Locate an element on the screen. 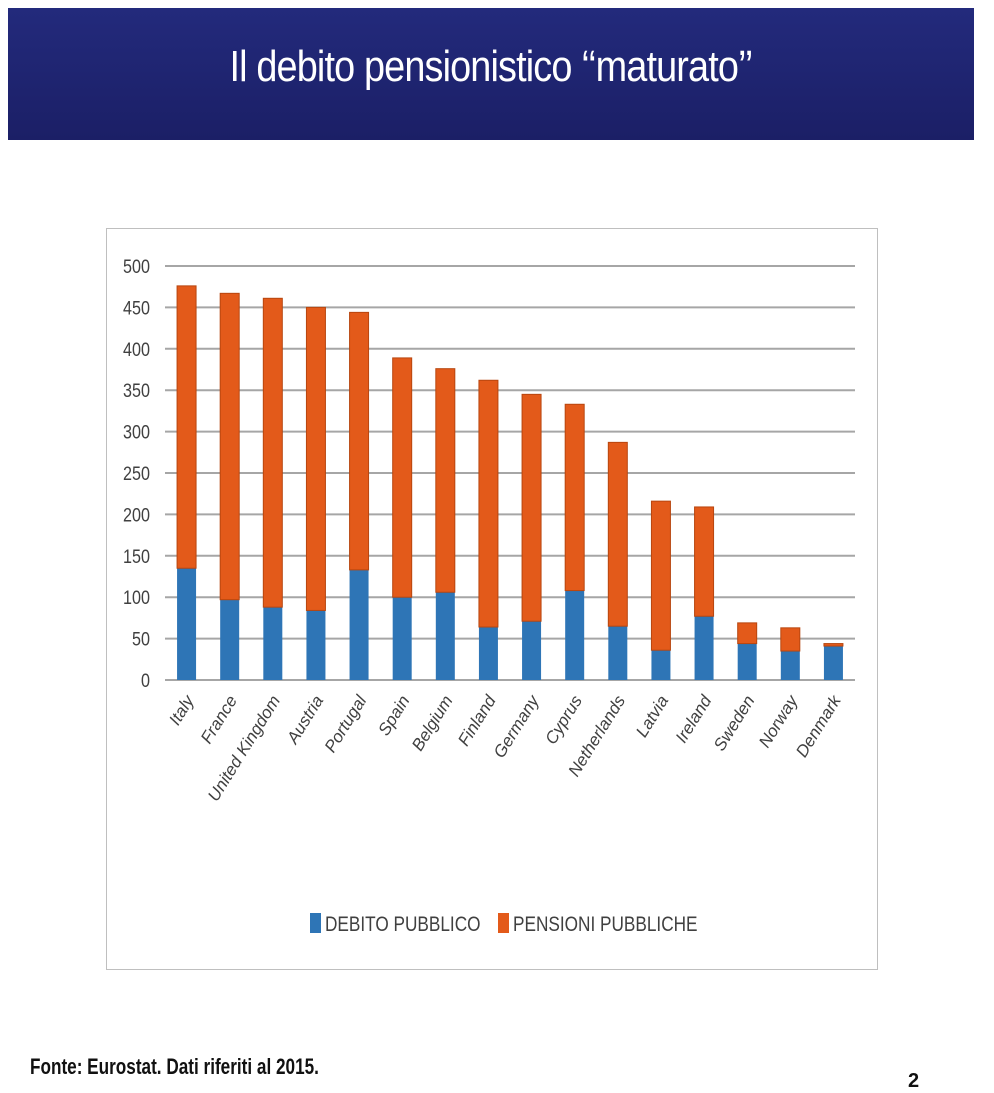 This screenshot has height=1093, width=994. page-number: 2 is located at coordinates (914, 1081).